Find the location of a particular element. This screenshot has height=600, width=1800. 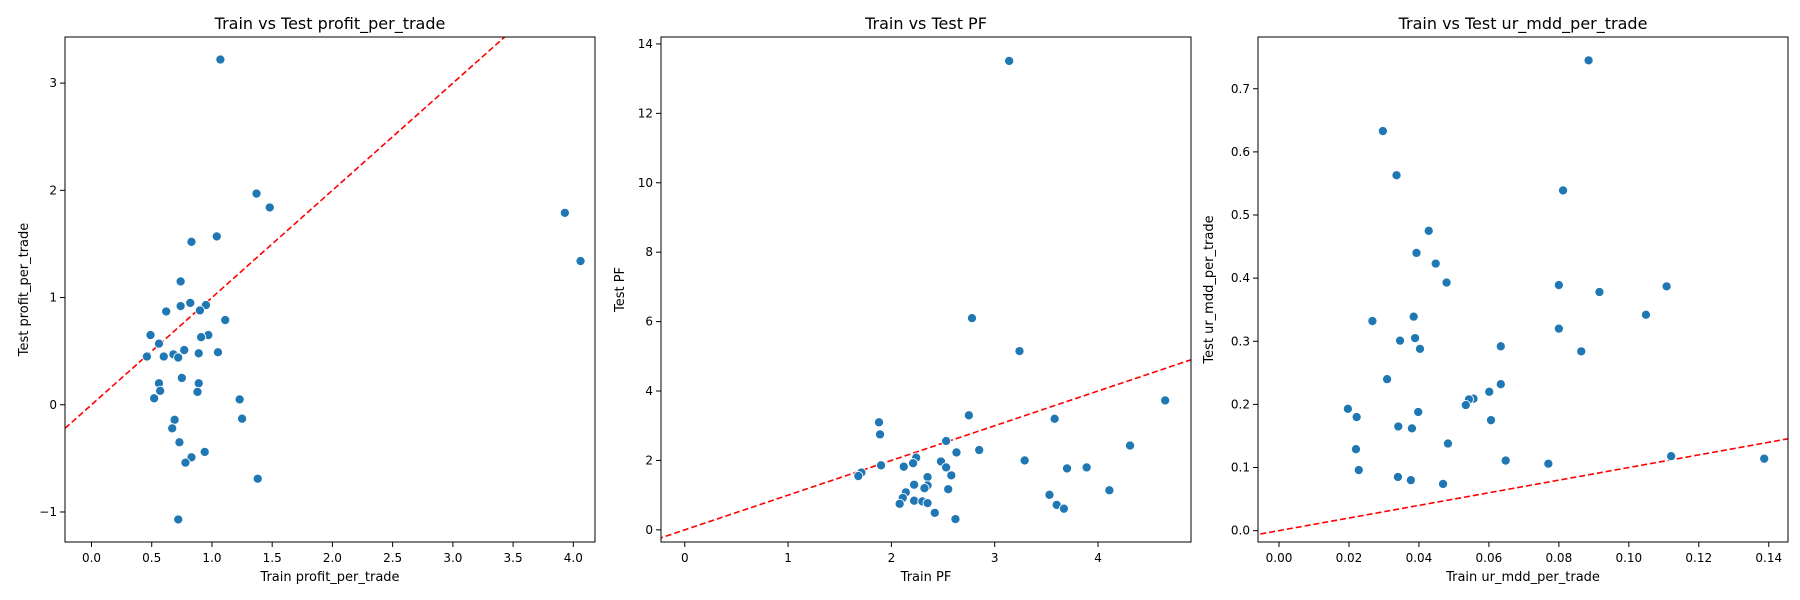

x-tick-label: 2.0 is located at coordinates (332, 558).